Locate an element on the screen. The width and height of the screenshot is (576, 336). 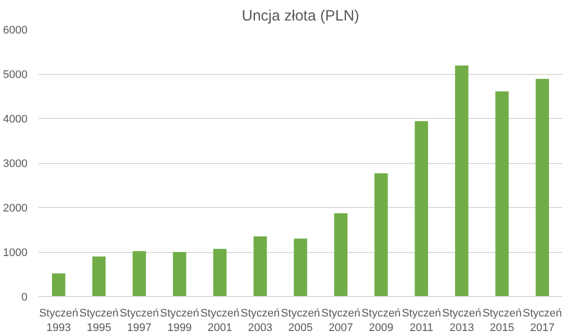
x-tick-label: Styczeń 2003 is located at coordinates (260, 321).